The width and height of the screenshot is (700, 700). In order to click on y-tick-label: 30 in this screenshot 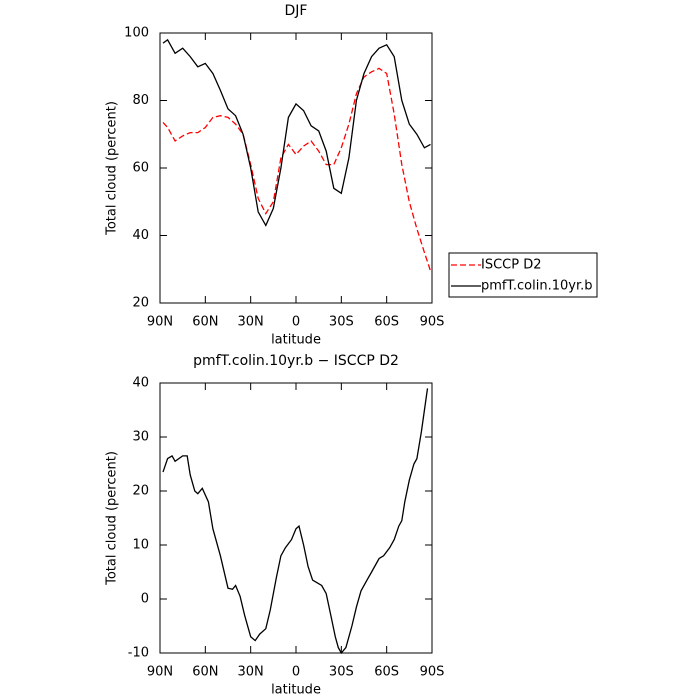, I will do `click(140, 437)`.